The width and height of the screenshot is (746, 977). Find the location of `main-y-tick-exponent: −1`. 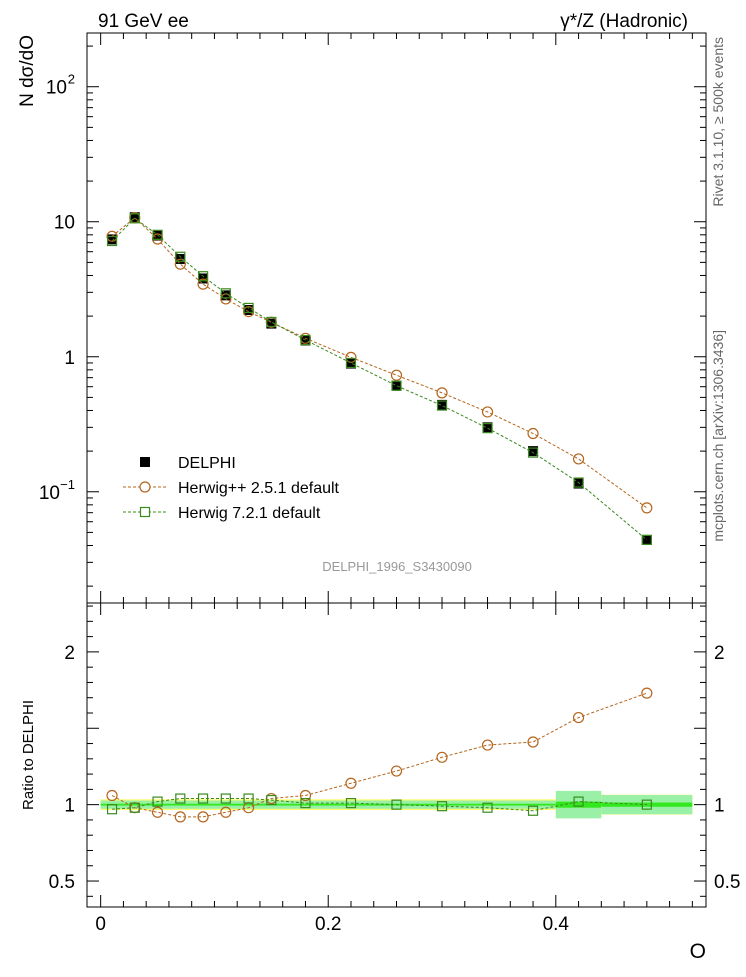

main-y-tick-exponent: −1 is located at coordinates (67, 484).